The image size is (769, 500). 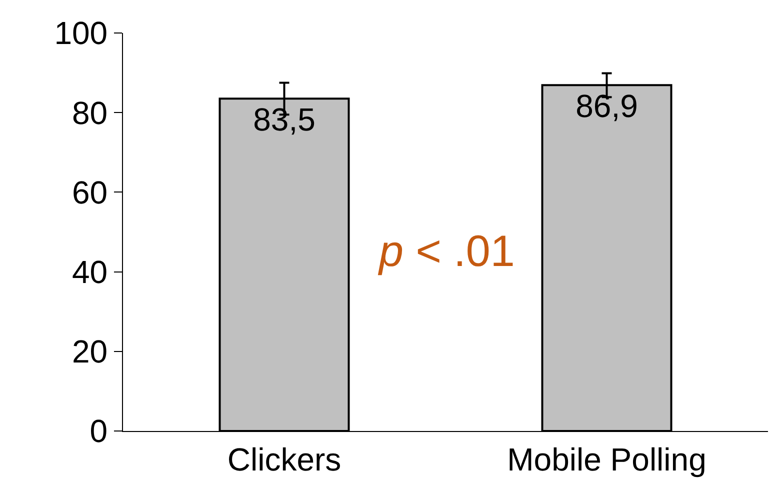 What do you see at coordinates (90, 192) in the screenshot?
I see `y-tick-label: 60` at bounding box center [90, 192].